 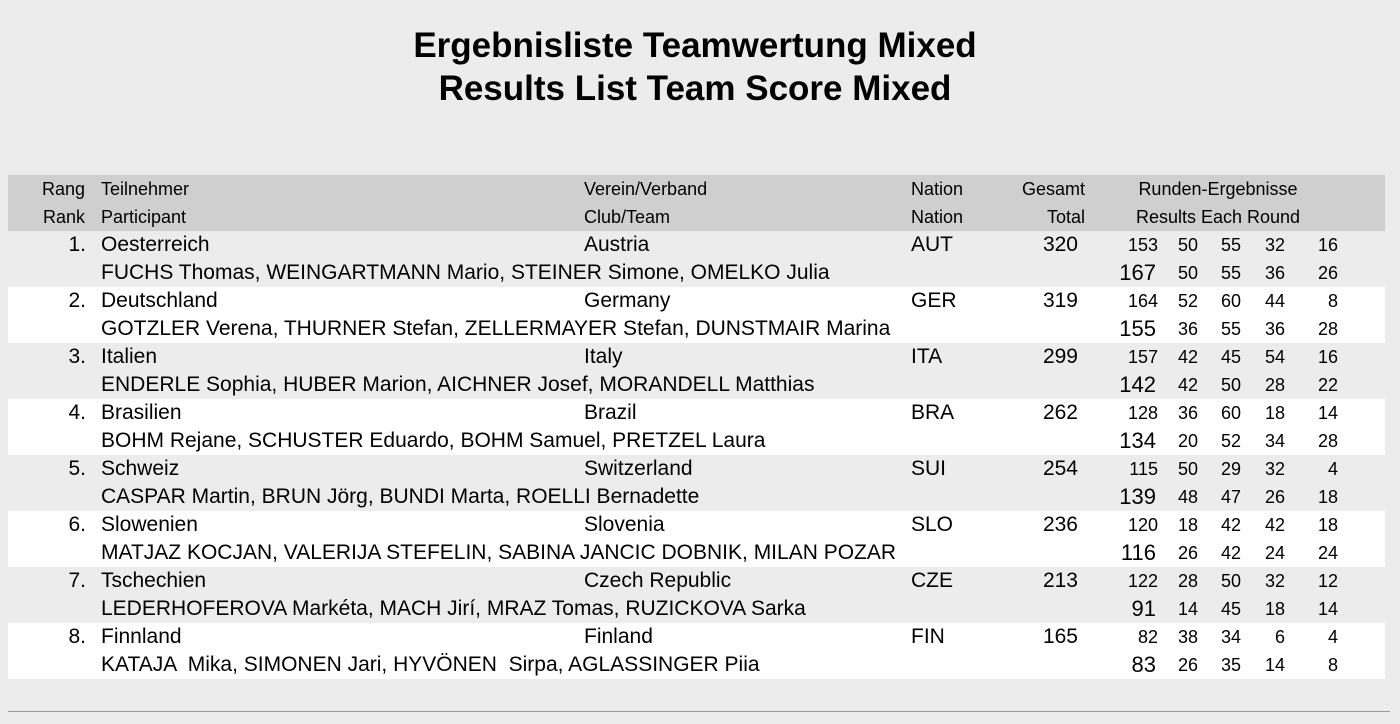 What do you see at coordinates (610, 412) in the screenshot?
I see `team-club: Brazil` at bounding box center [610, 412].